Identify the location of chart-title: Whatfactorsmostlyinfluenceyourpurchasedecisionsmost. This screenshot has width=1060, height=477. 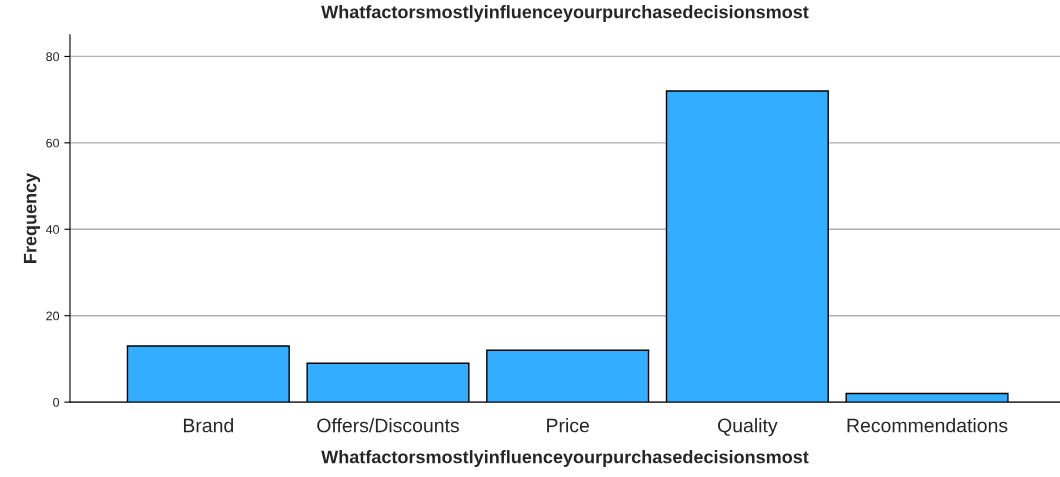
(565, 13).